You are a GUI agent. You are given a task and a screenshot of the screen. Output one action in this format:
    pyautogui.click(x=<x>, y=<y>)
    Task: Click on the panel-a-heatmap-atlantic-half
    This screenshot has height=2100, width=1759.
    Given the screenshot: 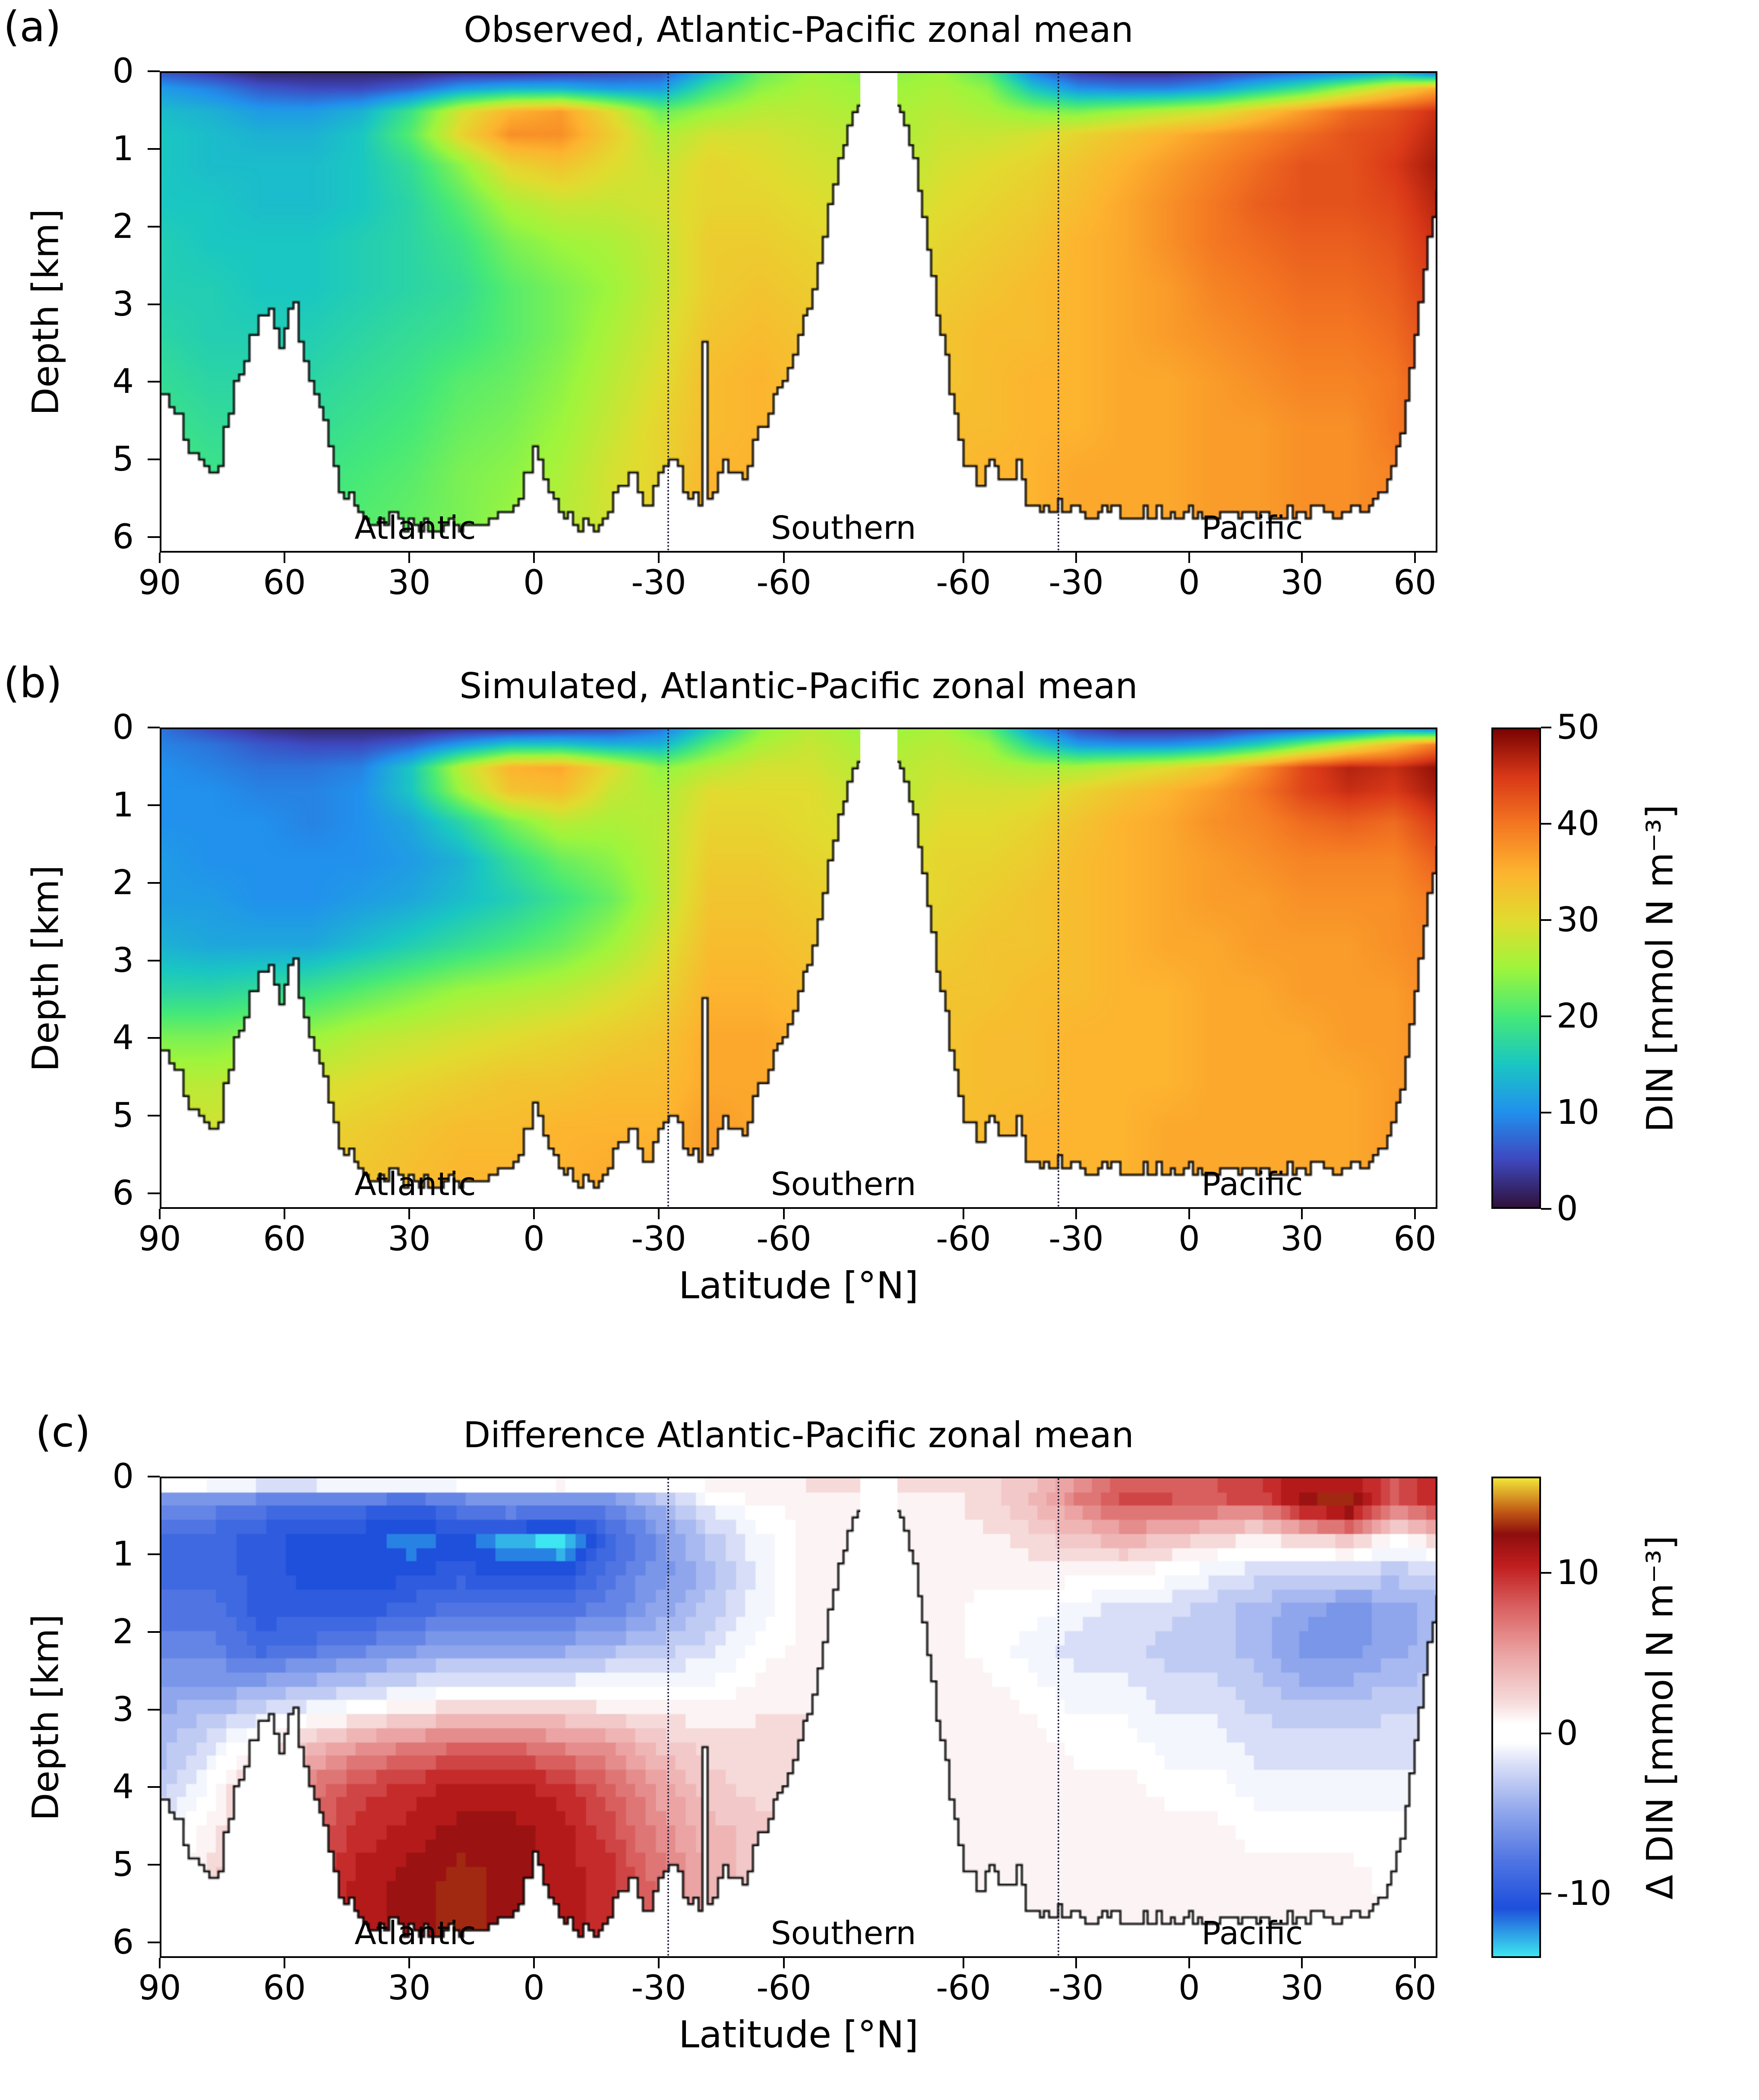 What is the action you would take?
    pyautogui.click(x=510, y=312)
    